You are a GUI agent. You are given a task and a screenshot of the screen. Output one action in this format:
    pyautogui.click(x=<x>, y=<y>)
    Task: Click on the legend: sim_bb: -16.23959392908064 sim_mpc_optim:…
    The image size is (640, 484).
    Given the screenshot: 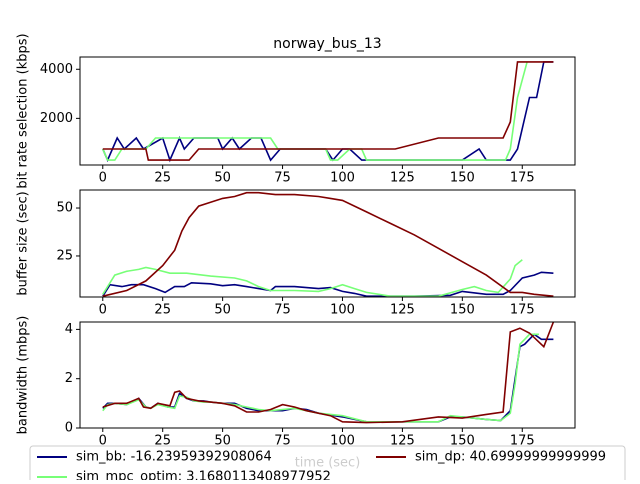 What is the action you would take?
    pyautogui.click(x=327, y=464)
    